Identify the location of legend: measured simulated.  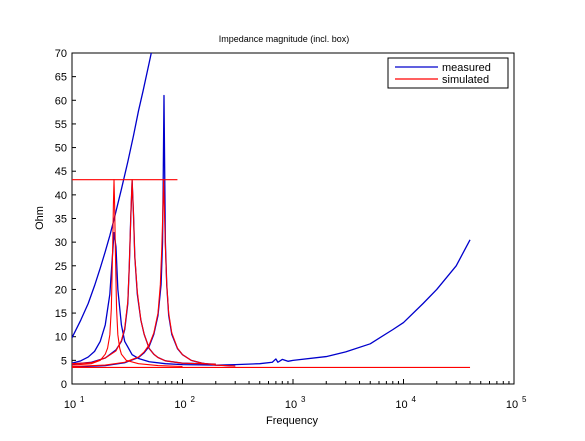
(448, 73).